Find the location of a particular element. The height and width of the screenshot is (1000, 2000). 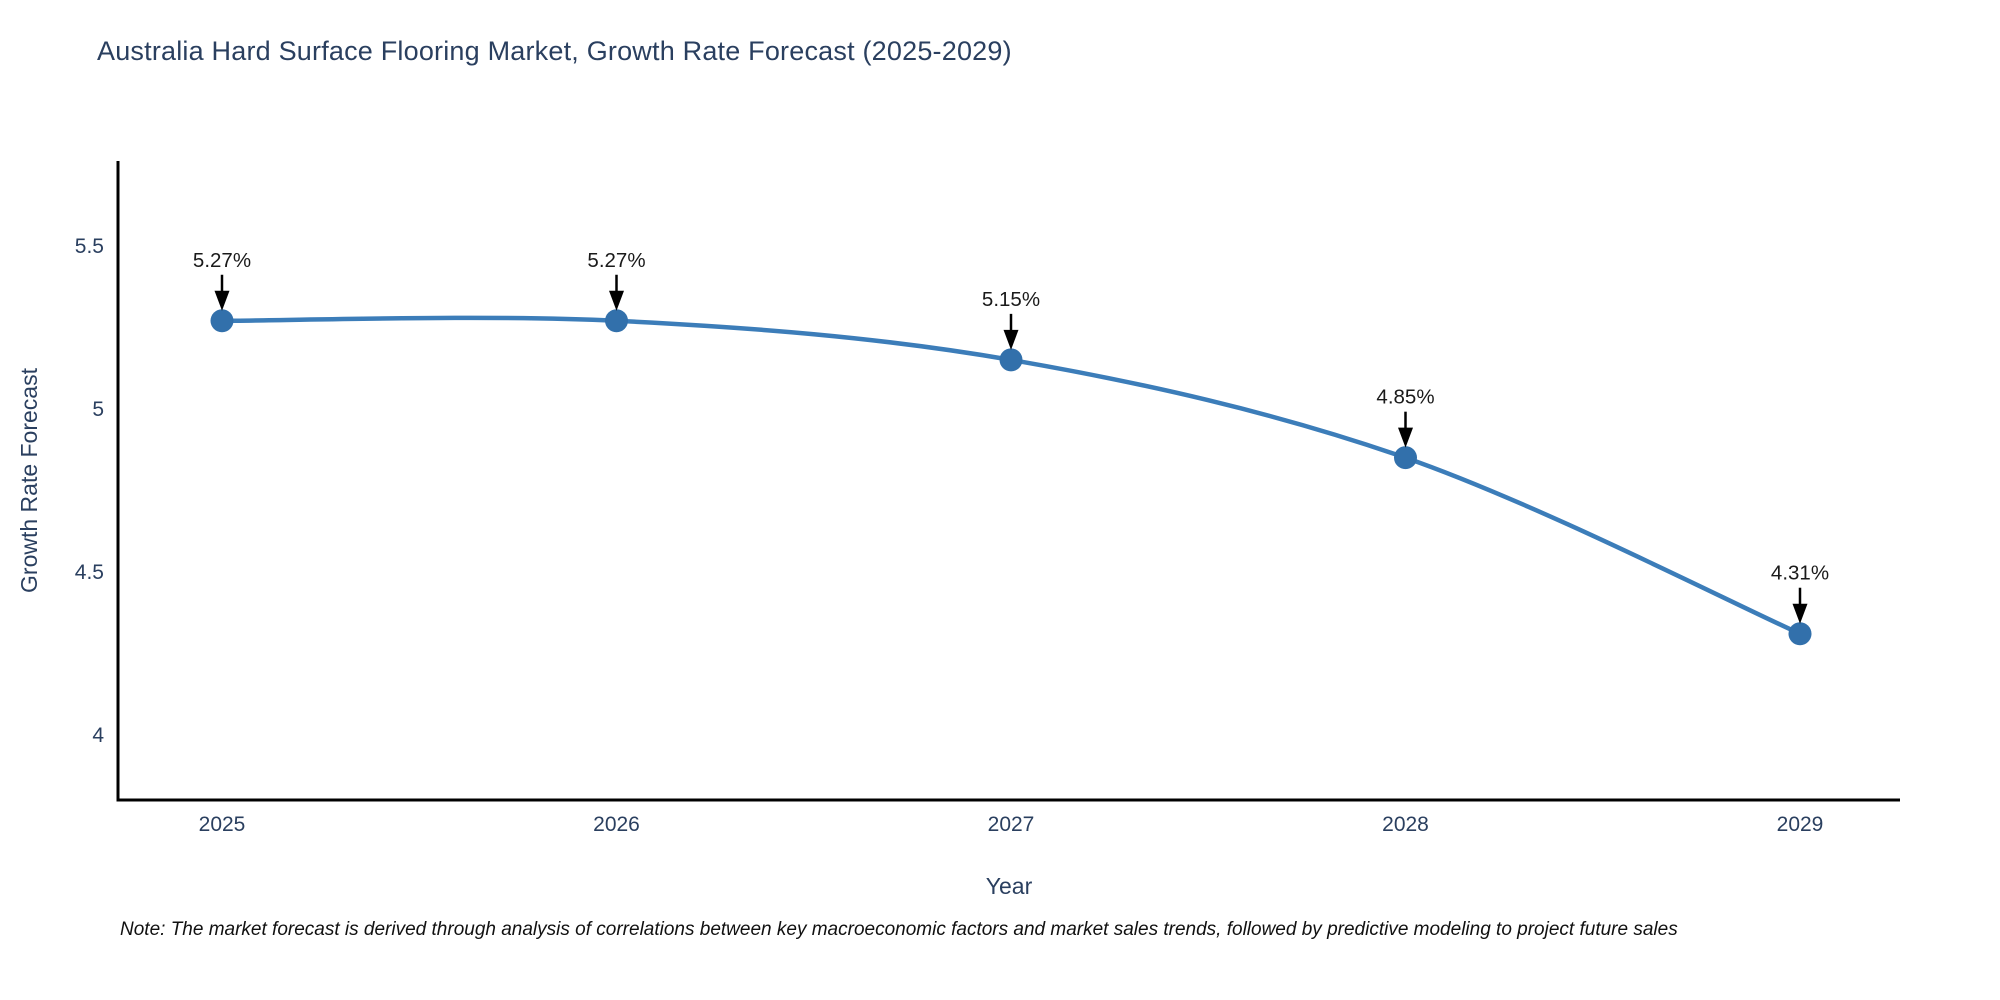

x-tick-label: 2025 is located at coordinates (222, 824).